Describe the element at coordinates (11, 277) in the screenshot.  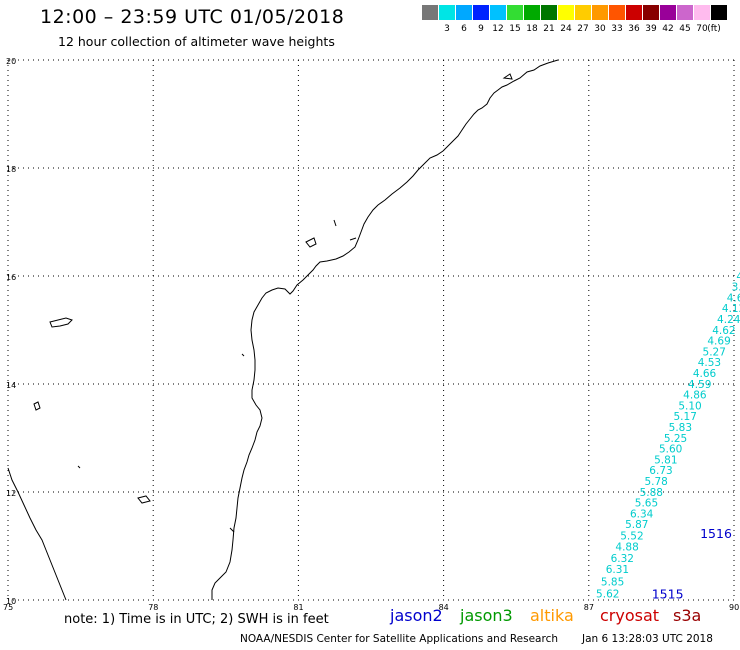
I see `lat-label: 16` at that location.